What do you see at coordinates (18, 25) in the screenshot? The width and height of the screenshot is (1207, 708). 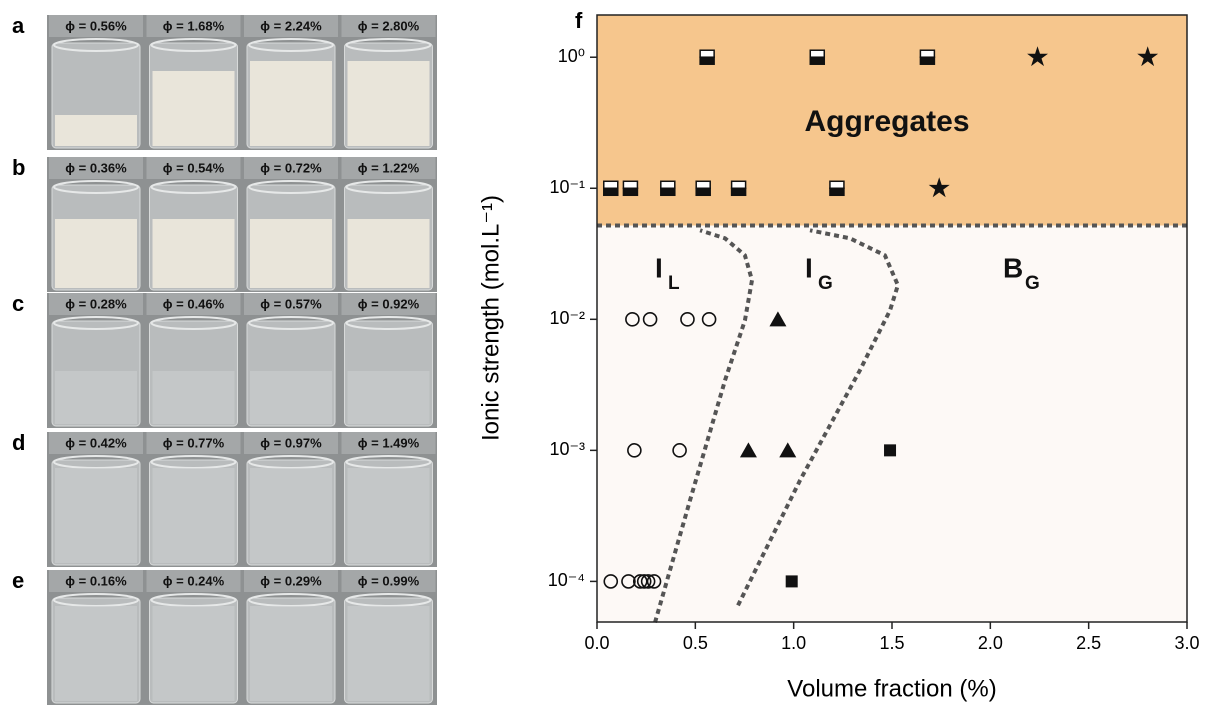 I see `panel-label: a` at bounding box center [18, 25].